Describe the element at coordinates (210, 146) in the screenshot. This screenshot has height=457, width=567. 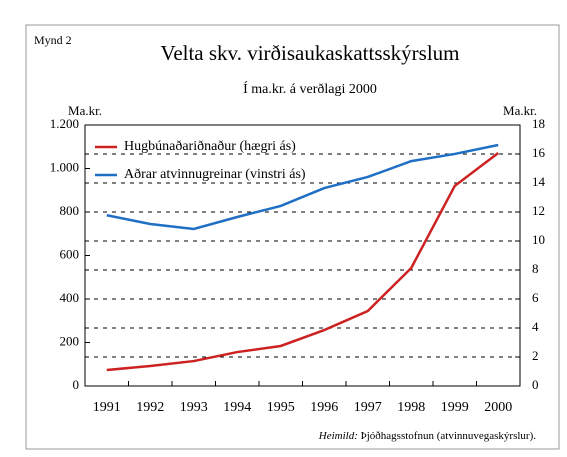
I see `legend-label: Hugbúnaðariðnaður (hægri ás)` at that location.